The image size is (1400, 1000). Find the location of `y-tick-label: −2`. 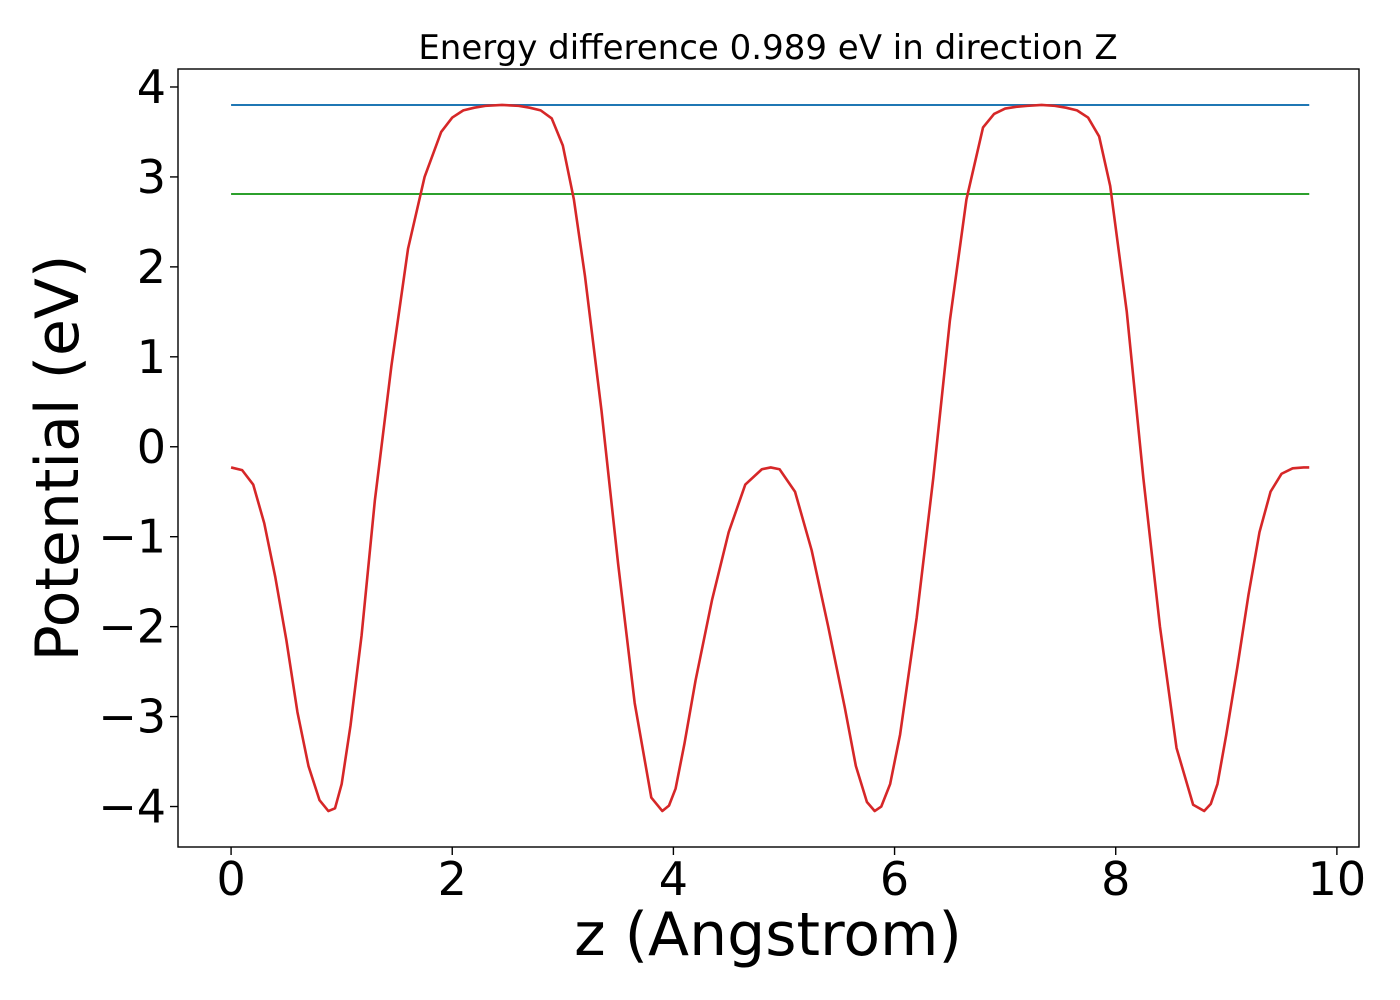

y-tick-label: −2 is located at coordinates (132, 627).